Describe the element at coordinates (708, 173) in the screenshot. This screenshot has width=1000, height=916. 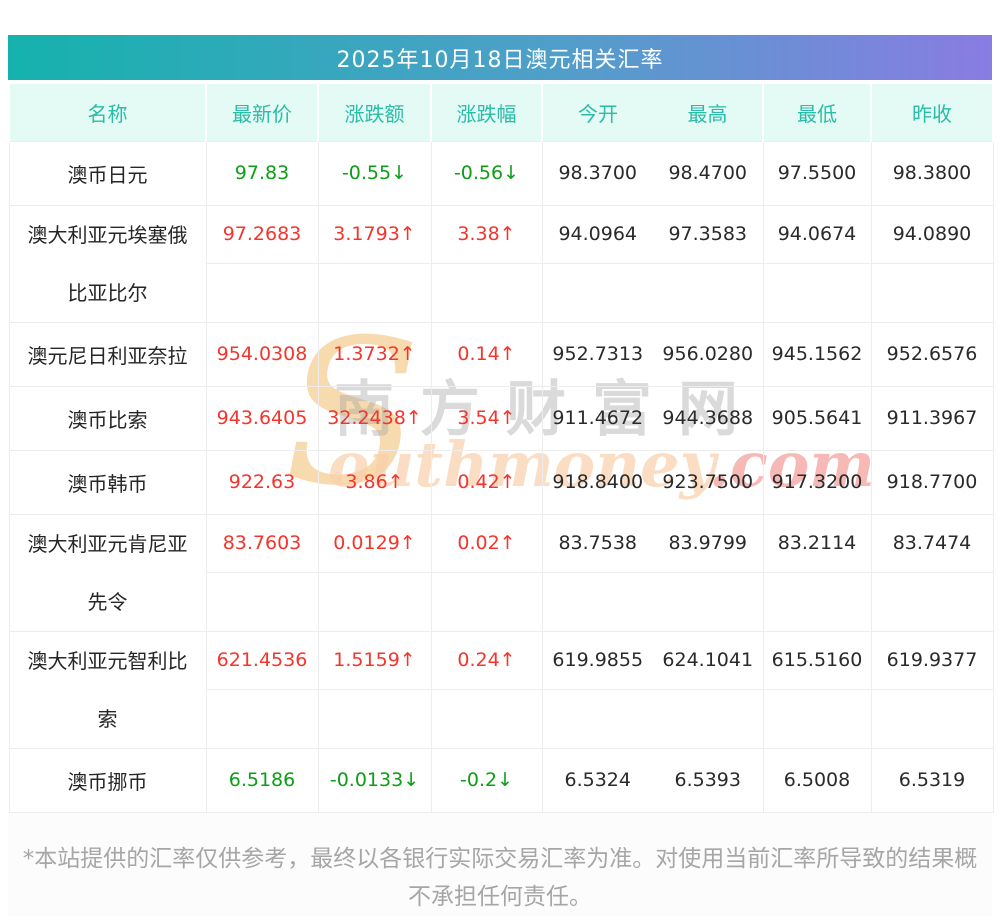
I see `cell-high: 98.4700` at that location.